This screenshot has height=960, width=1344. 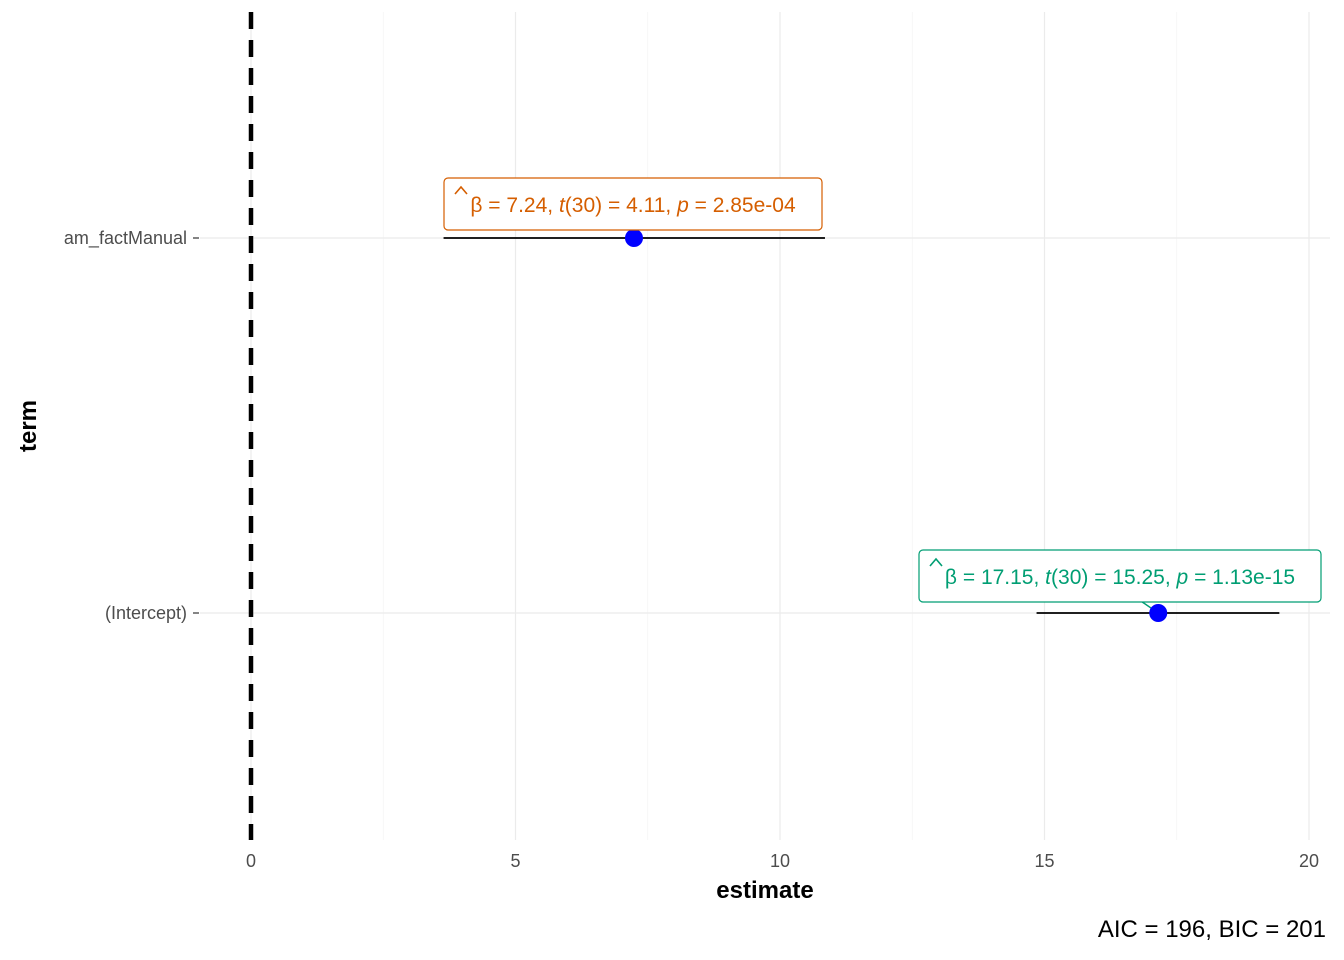 I want to click on p-value: 1.13e-15, so click(x=1253, y=577).